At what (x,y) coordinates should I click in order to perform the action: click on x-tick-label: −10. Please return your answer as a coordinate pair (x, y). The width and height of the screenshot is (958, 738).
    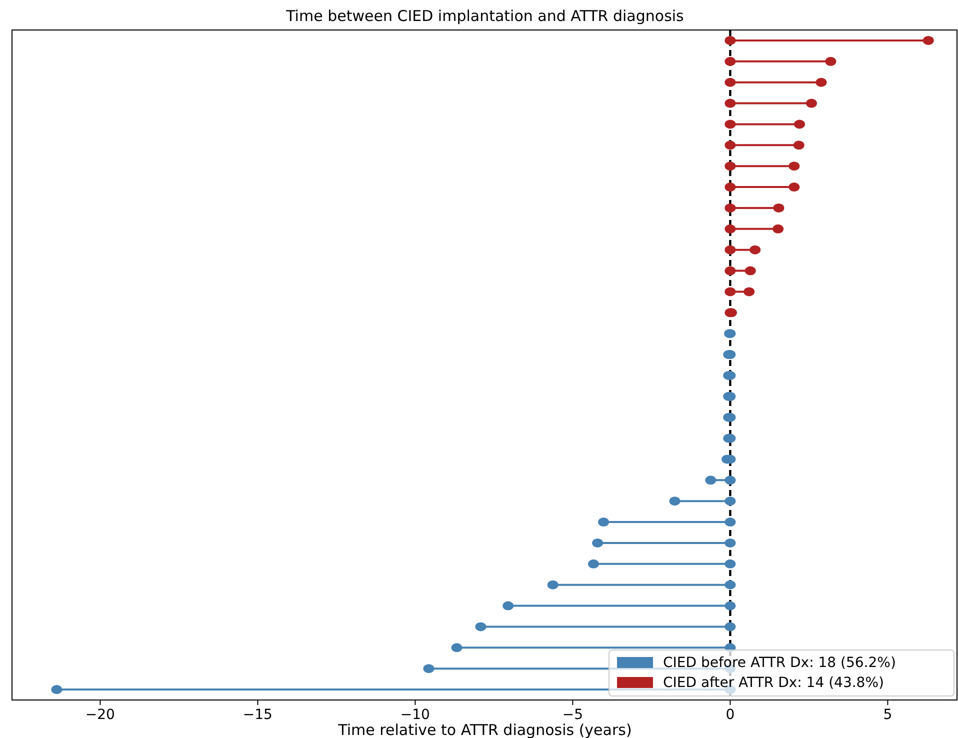
    Looking at the image, I should click on (415, 715).